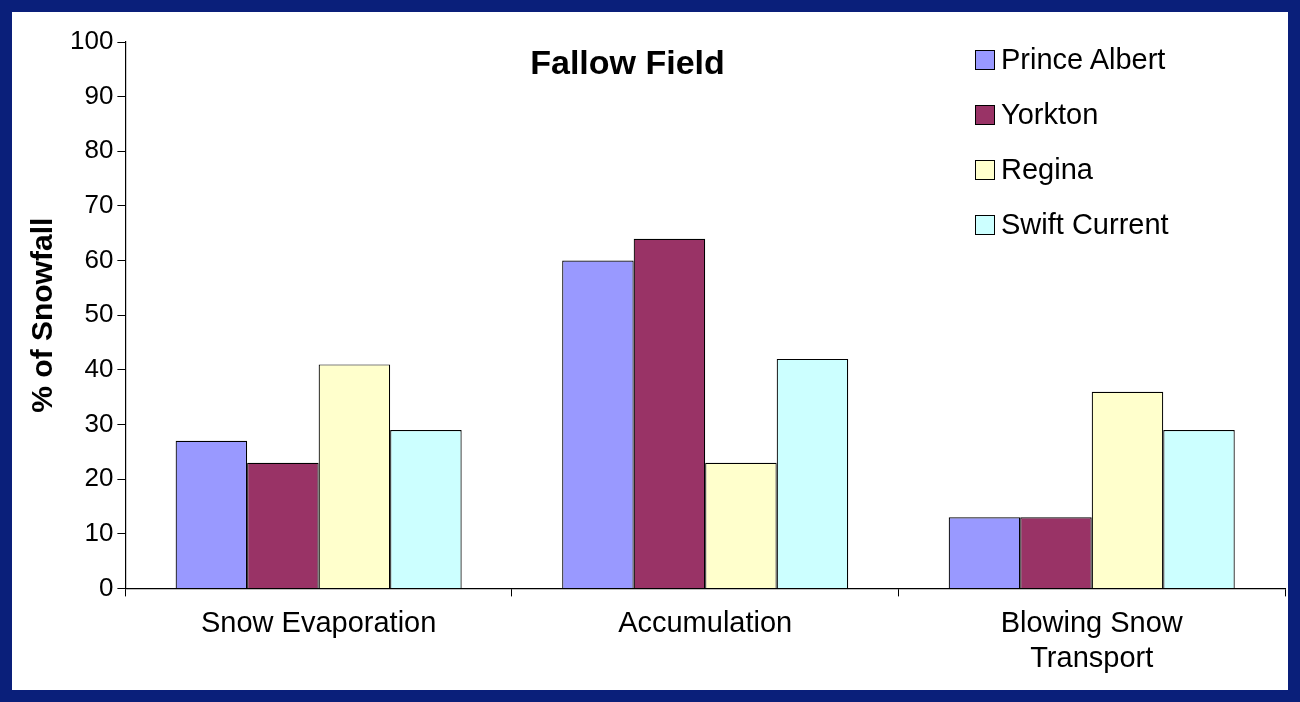 The height and width of the screenshot is (702, 1300). Describe the element at coordinates (99, 258) in the screenshot. I see `y-tick-label: 60` at that location.